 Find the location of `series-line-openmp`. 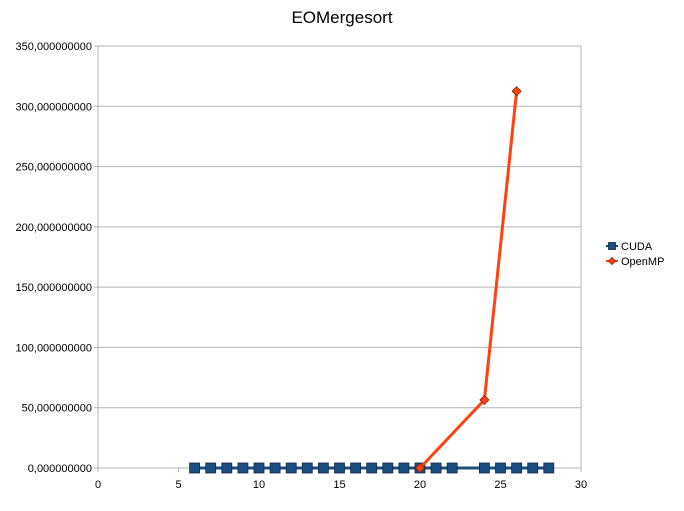

series-line-openmp is located at coordinates (468, 280).